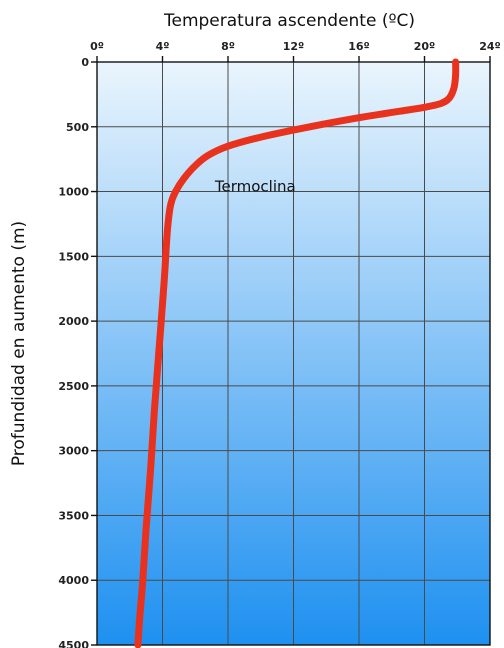 The width and height of the screenshot is (504, 648). Describe the element at coordinates (73, 256) in the screenshot. I see `y-tick-label: 1500` at that location.